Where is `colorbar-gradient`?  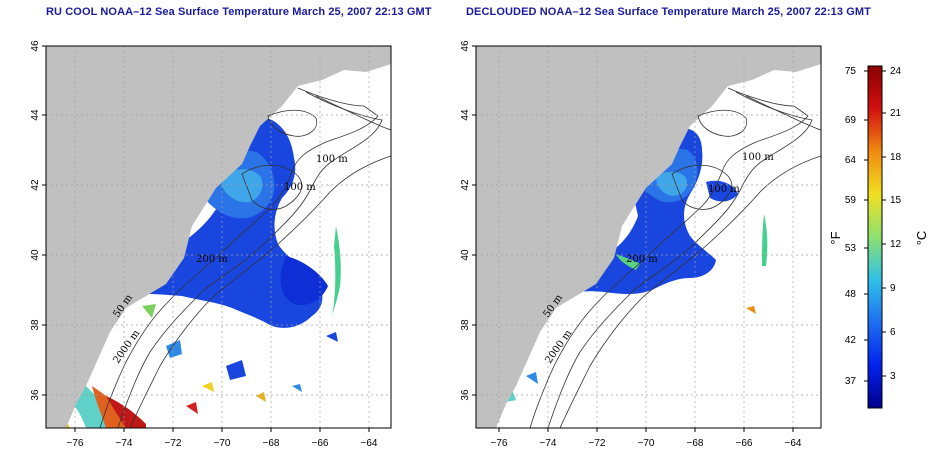 colorbar-gradient is located at coordinates (875, 237).